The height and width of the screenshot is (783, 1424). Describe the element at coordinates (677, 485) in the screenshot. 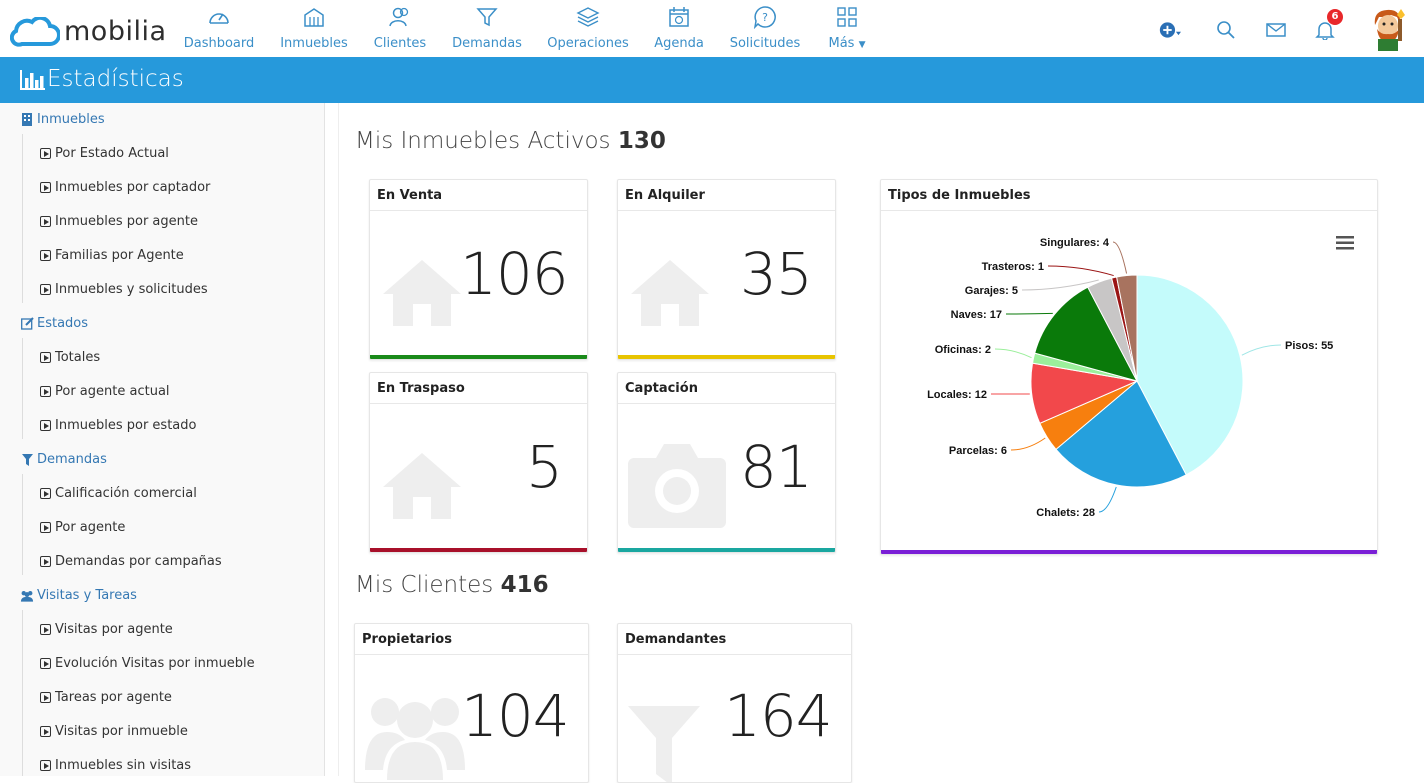

I see `camera-icon` at that location.